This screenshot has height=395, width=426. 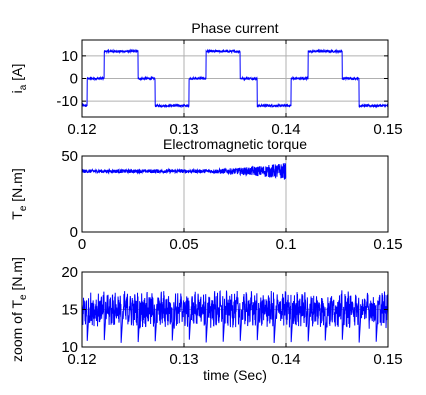 I want to click on y-tick-label: 50, so click(x=69, y=156).